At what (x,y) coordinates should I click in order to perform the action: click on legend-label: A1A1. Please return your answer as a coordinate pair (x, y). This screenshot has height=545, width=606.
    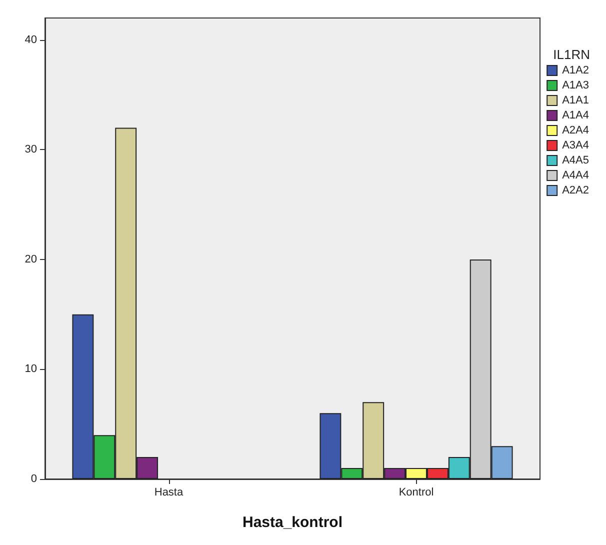
    Looking at the image, I should click on (576, 100).